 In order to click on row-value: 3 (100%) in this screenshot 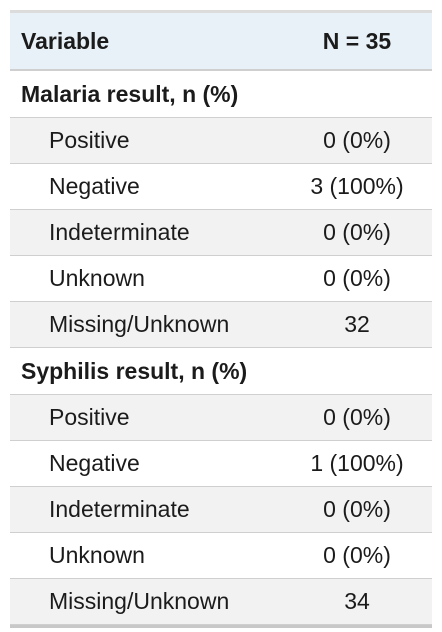, I will do `click(357, 186)`.